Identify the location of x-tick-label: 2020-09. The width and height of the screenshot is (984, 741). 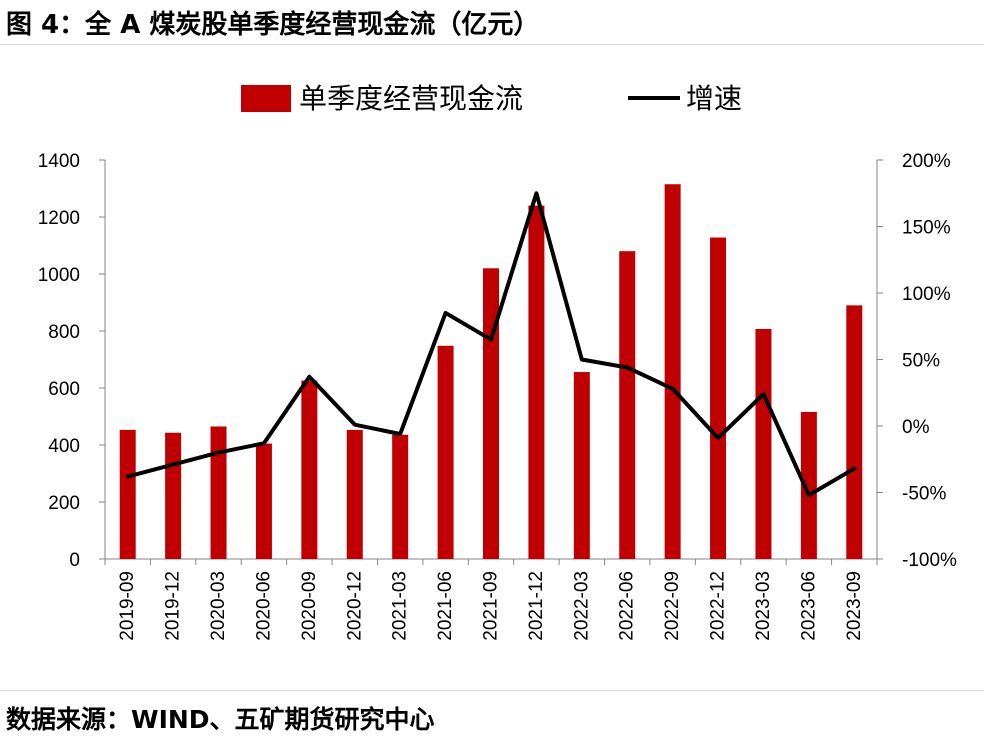
(309, 606).